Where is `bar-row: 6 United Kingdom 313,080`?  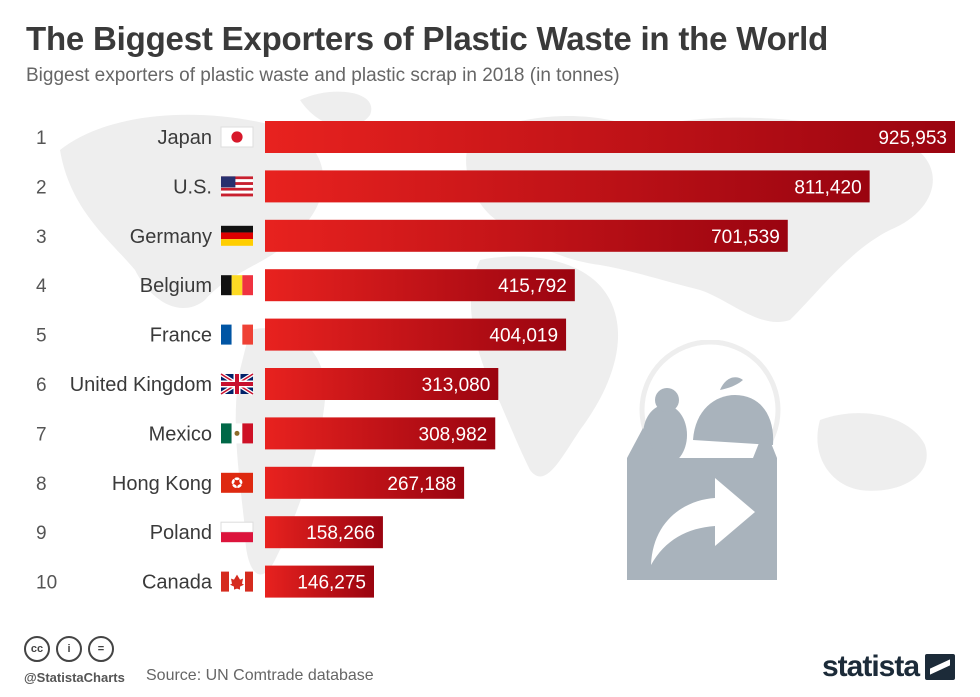 bar-row: 6 United Kingdom 313,080 is located at coordinates (267, 384).